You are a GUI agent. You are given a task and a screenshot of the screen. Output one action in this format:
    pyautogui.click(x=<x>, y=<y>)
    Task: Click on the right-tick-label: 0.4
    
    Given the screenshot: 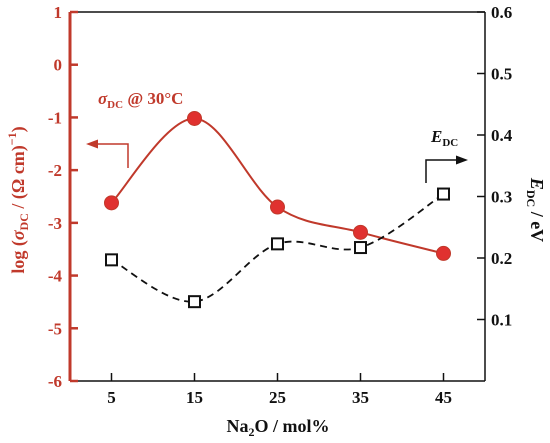 What is the action you would take?
    pyautogui.click(x=502, y=135)
    